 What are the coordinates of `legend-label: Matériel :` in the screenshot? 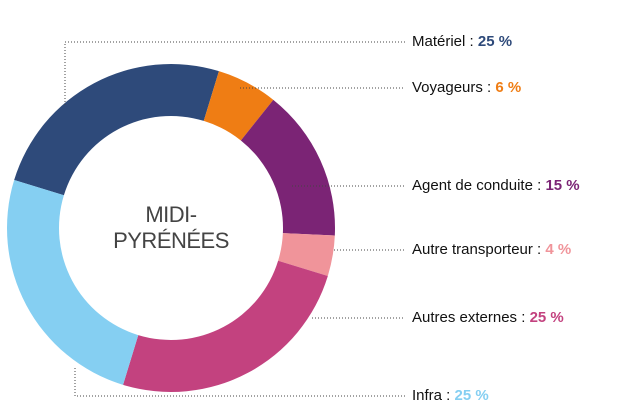 It's located at (443, 41).